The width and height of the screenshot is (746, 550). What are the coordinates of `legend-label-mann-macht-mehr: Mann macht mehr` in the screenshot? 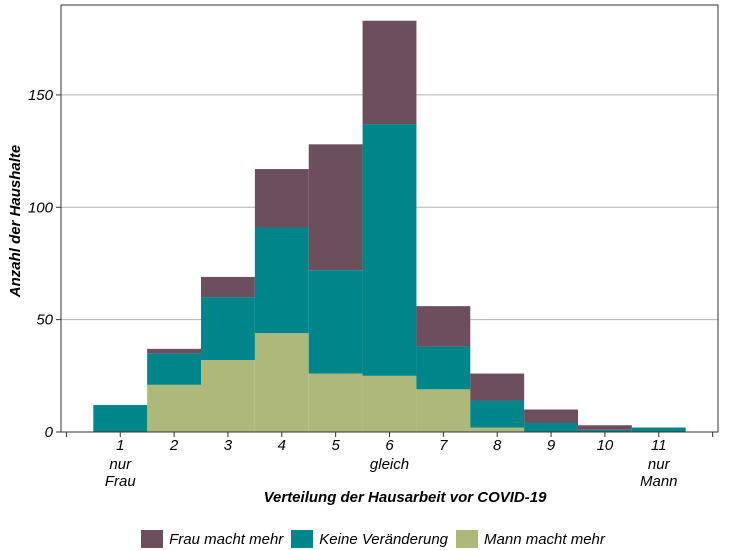 It's located at (544, 539).